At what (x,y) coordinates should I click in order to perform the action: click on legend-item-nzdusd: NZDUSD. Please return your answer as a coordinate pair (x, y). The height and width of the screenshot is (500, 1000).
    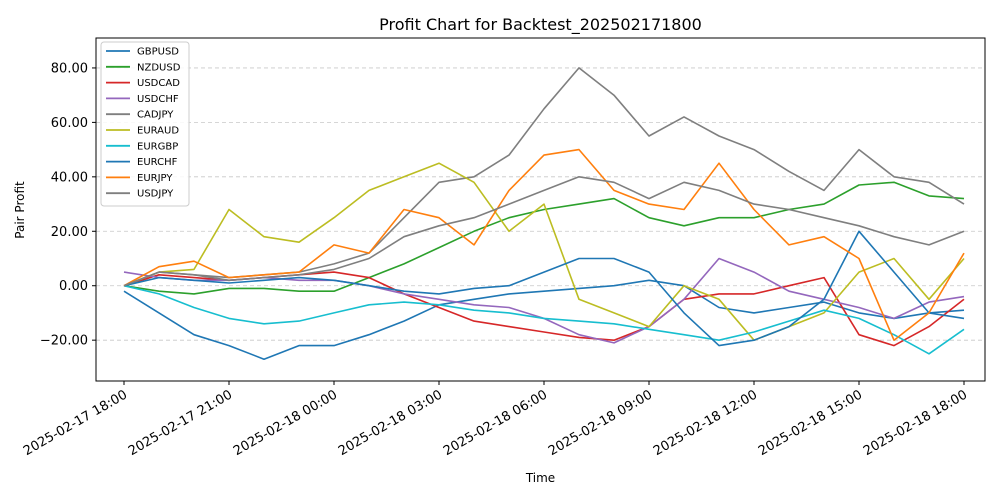
    Looking at the image, I should click on (159, 67).